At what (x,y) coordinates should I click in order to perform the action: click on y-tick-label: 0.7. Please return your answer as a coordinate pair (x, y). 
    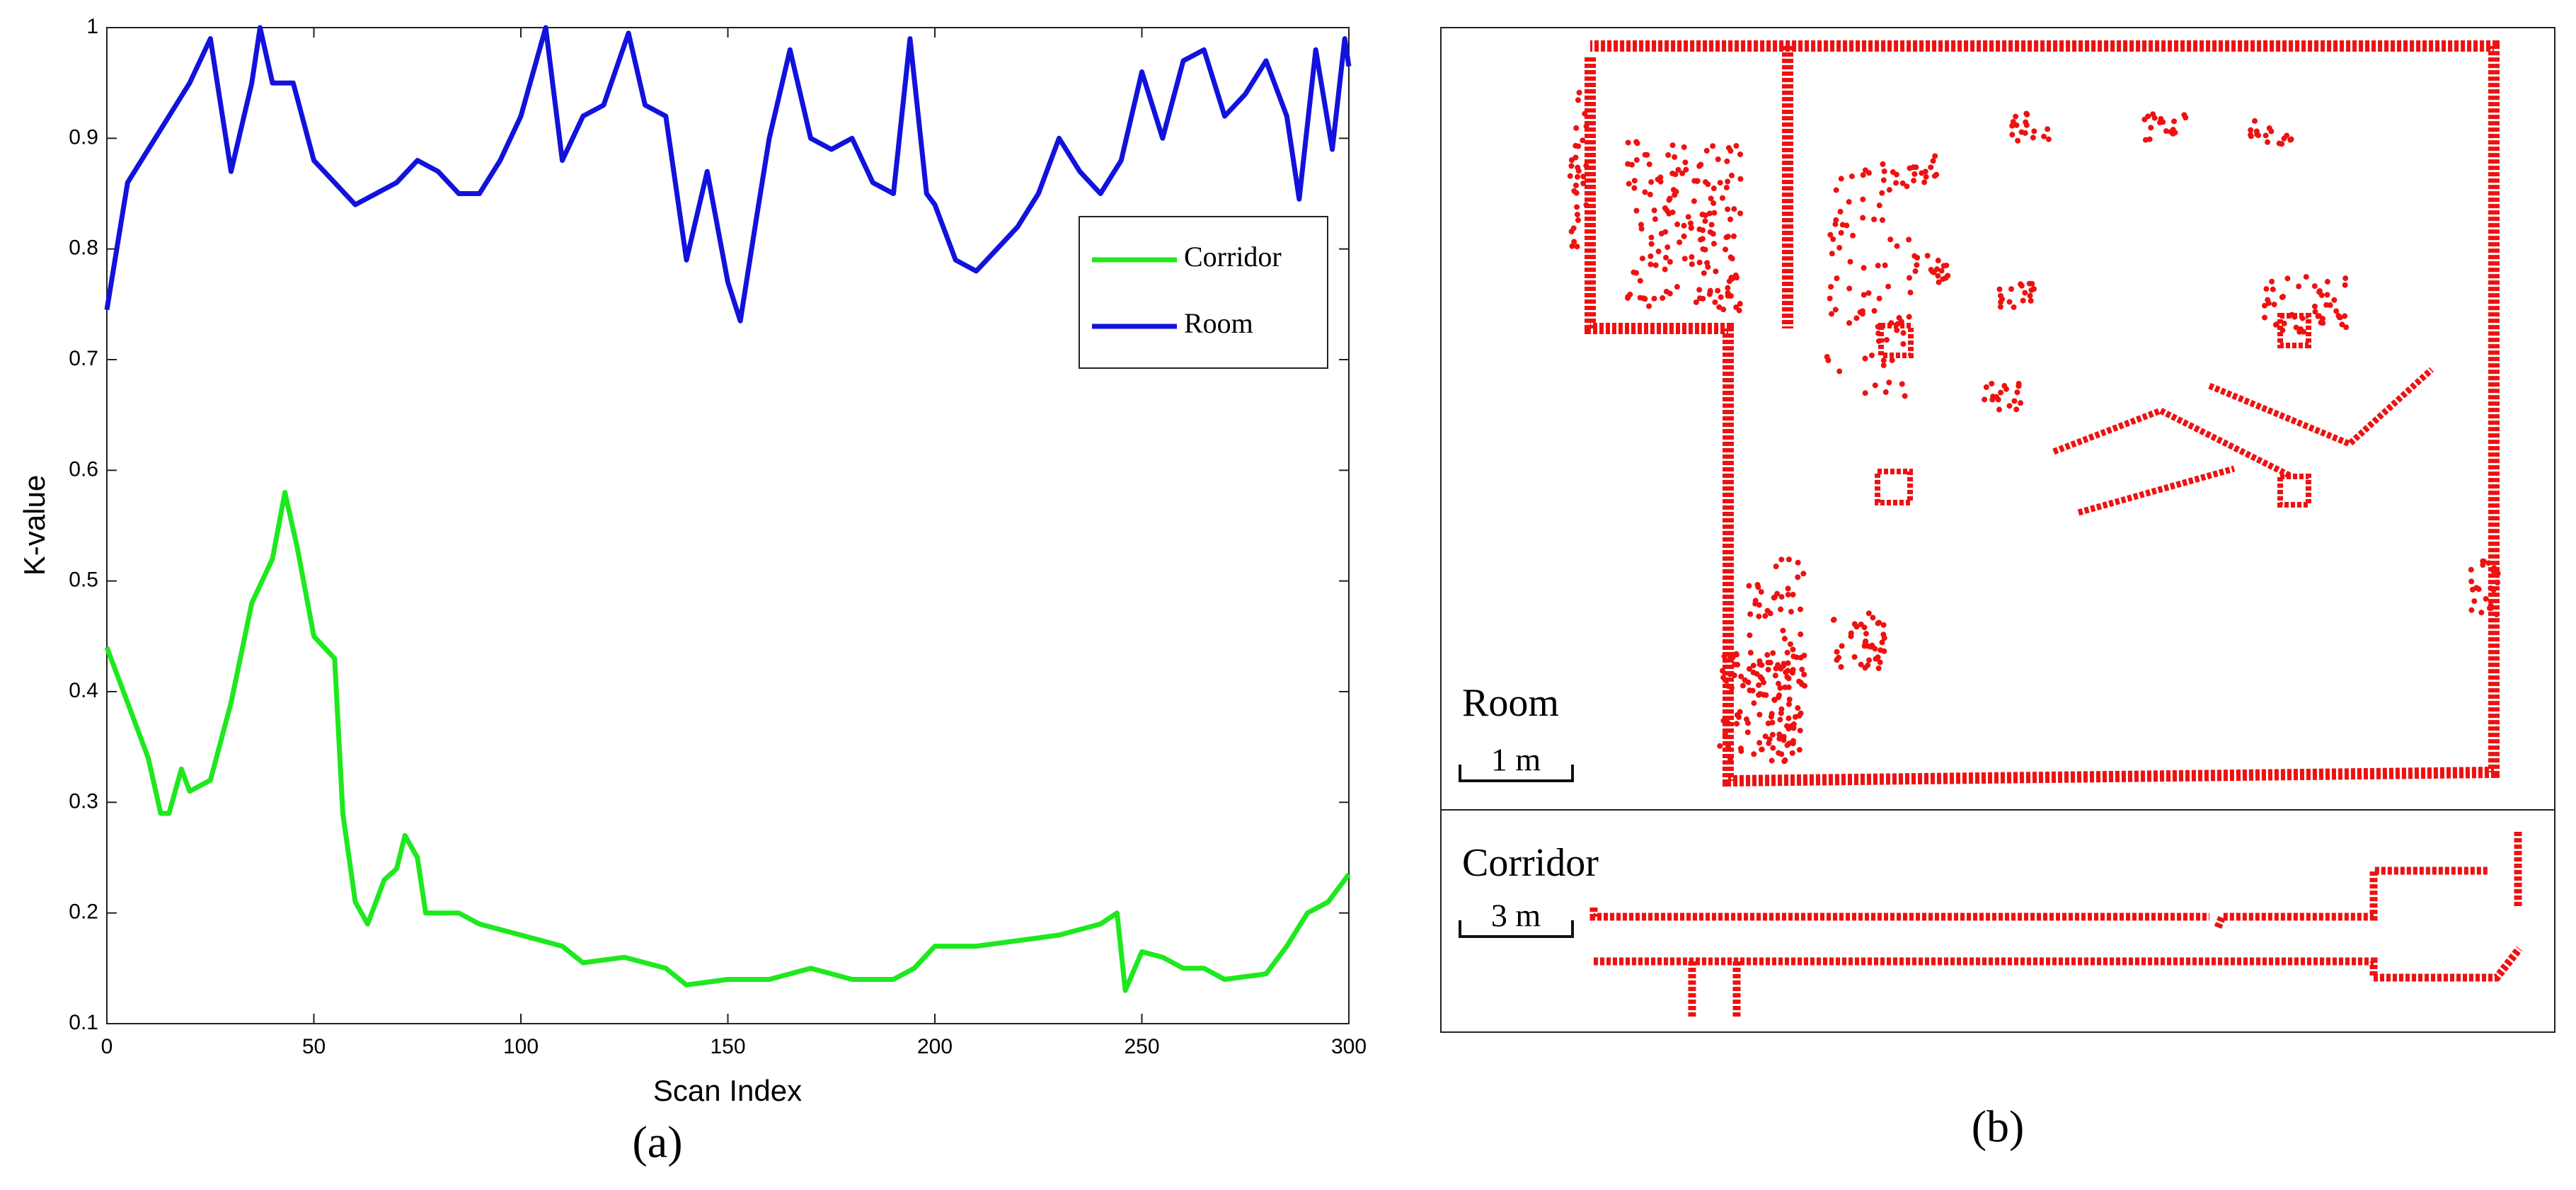
    Looking at the image, I should click on (83, 359).